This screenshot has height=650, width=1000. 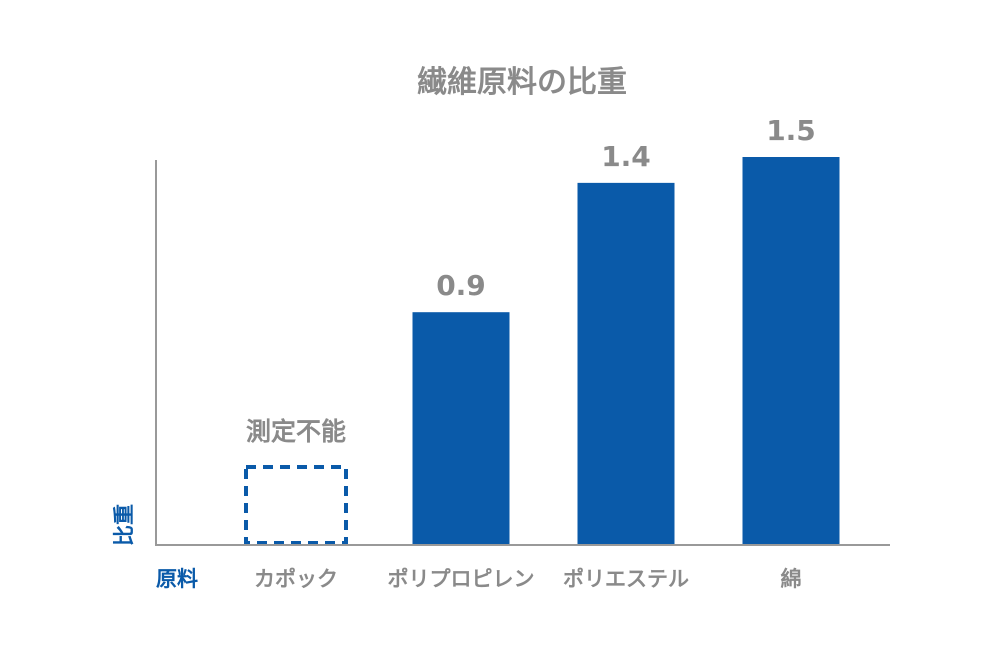 I want to click on category-label-0: カポック, so click(x=296, y=579).